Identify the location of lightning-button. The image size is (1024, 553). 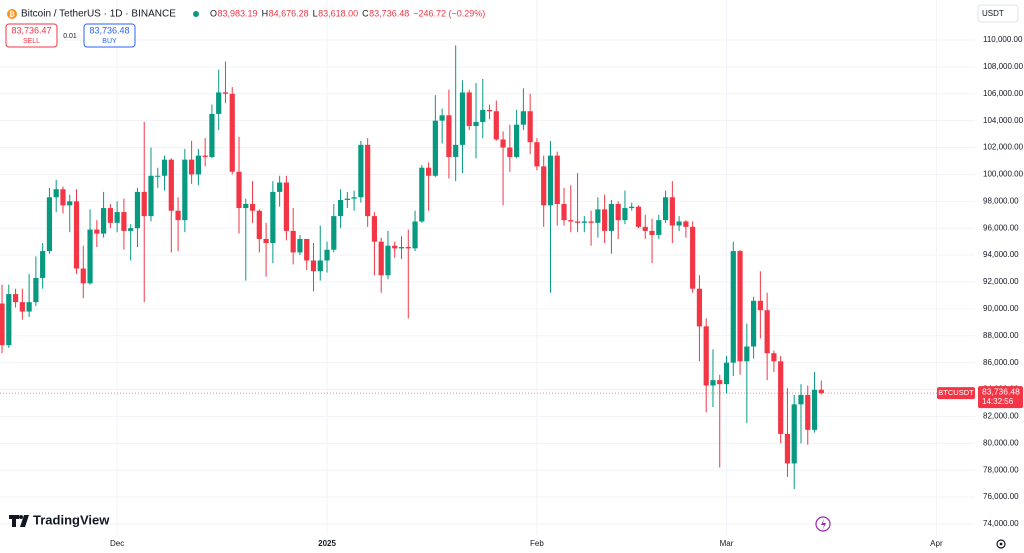
(823, 524).